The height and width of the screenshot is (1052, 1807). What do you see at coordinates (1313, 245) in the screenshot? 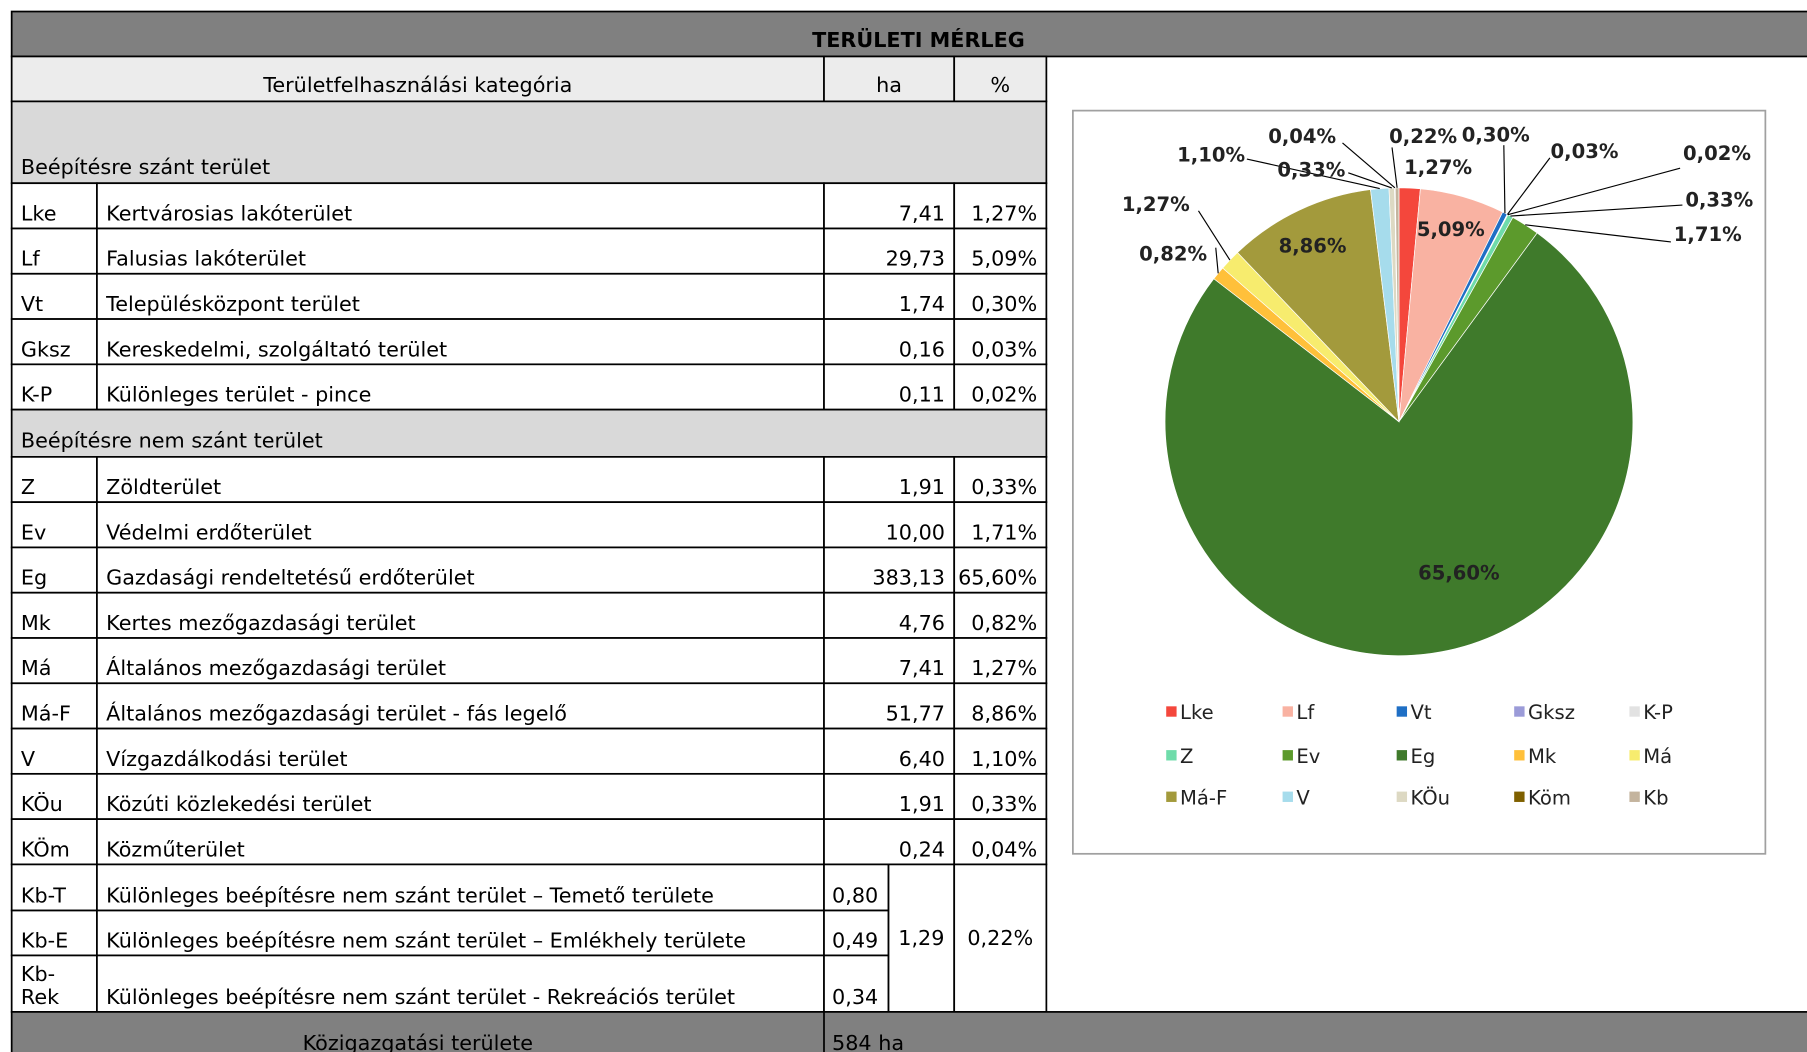
I see `pie-label: 8,86%` at bounding box center [1313, 245].